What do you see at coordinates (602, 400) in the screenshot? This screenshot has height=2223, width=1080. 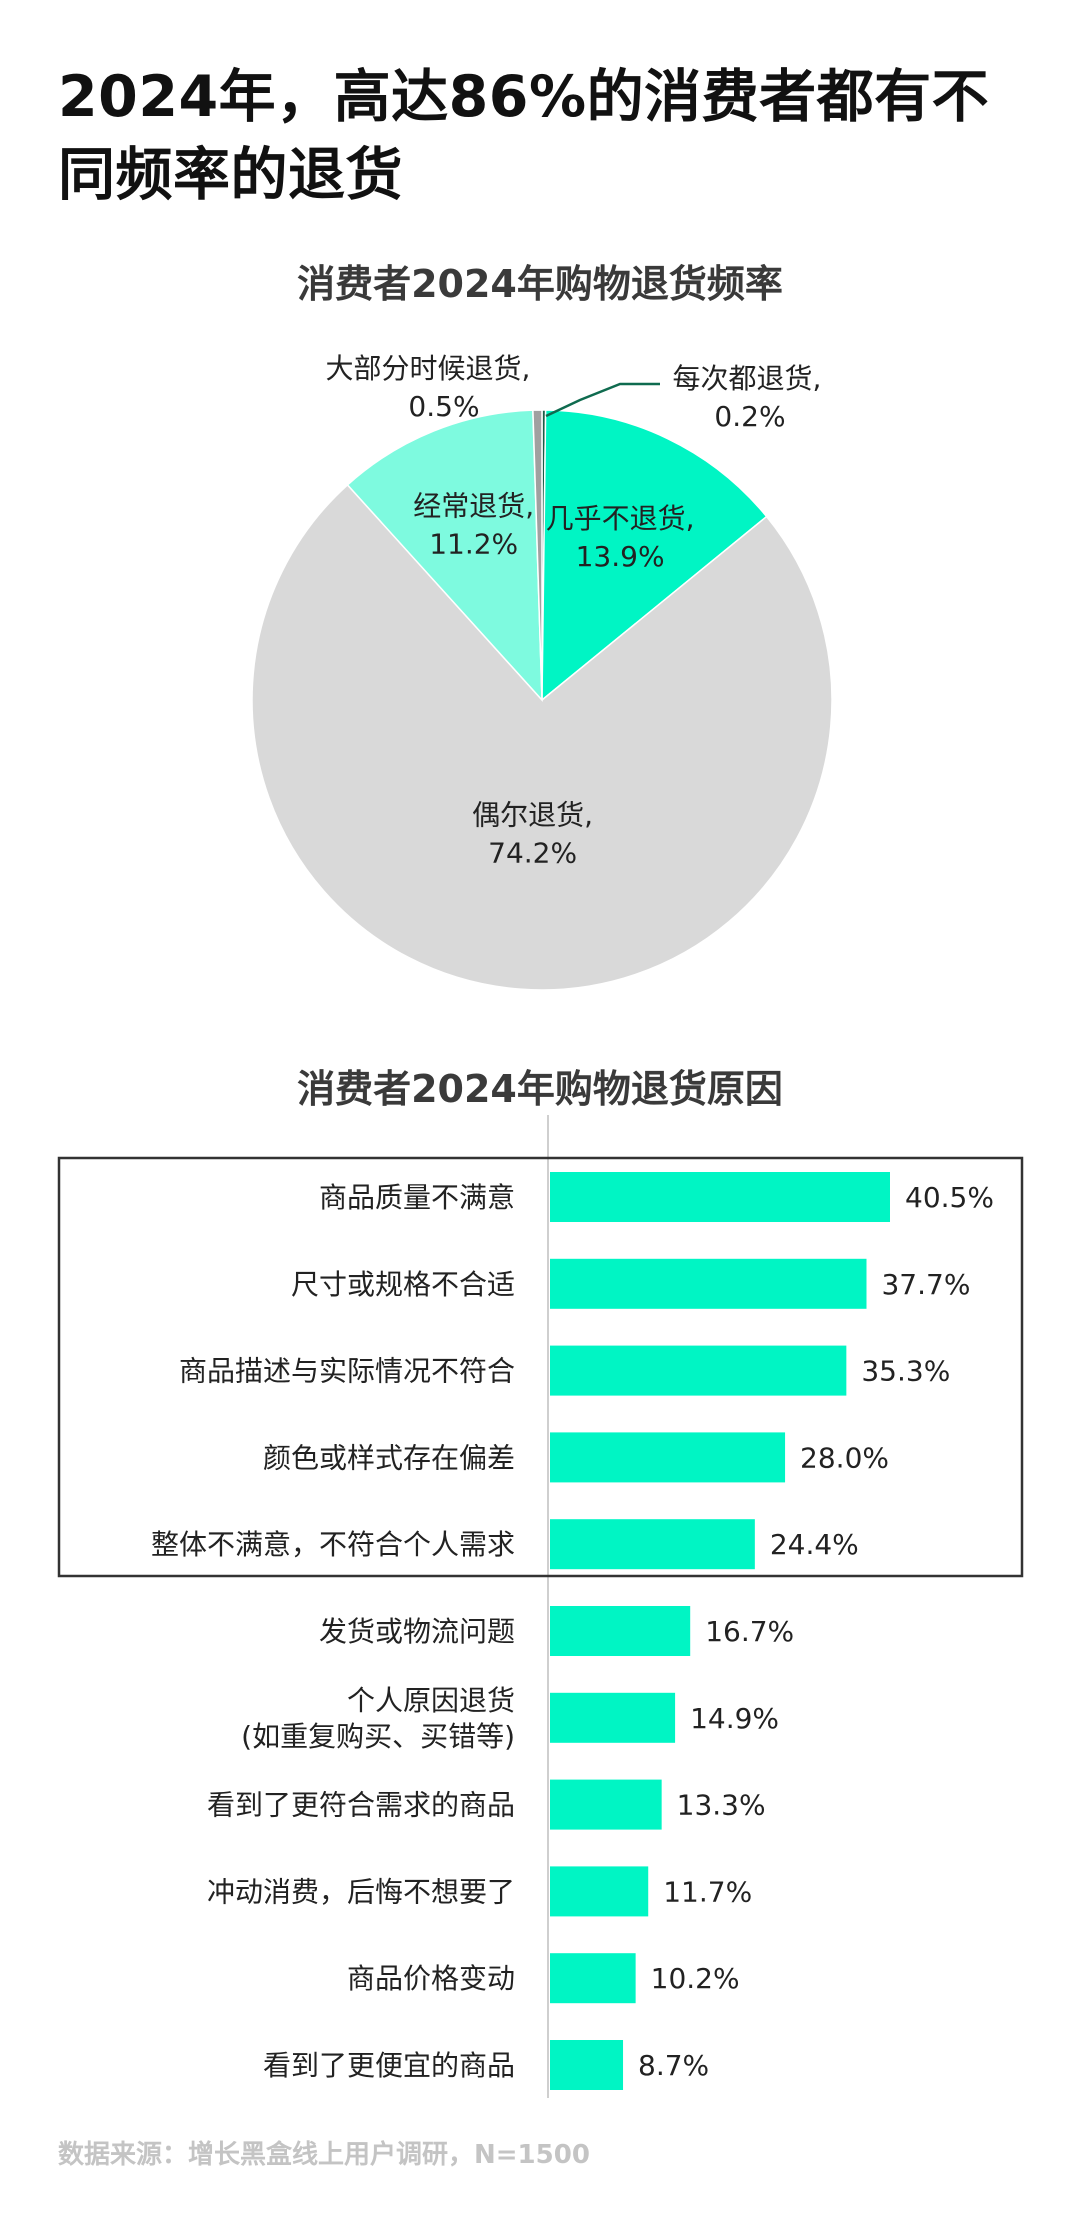 I see `pie-leader-line` at bounding box center [602, 400].